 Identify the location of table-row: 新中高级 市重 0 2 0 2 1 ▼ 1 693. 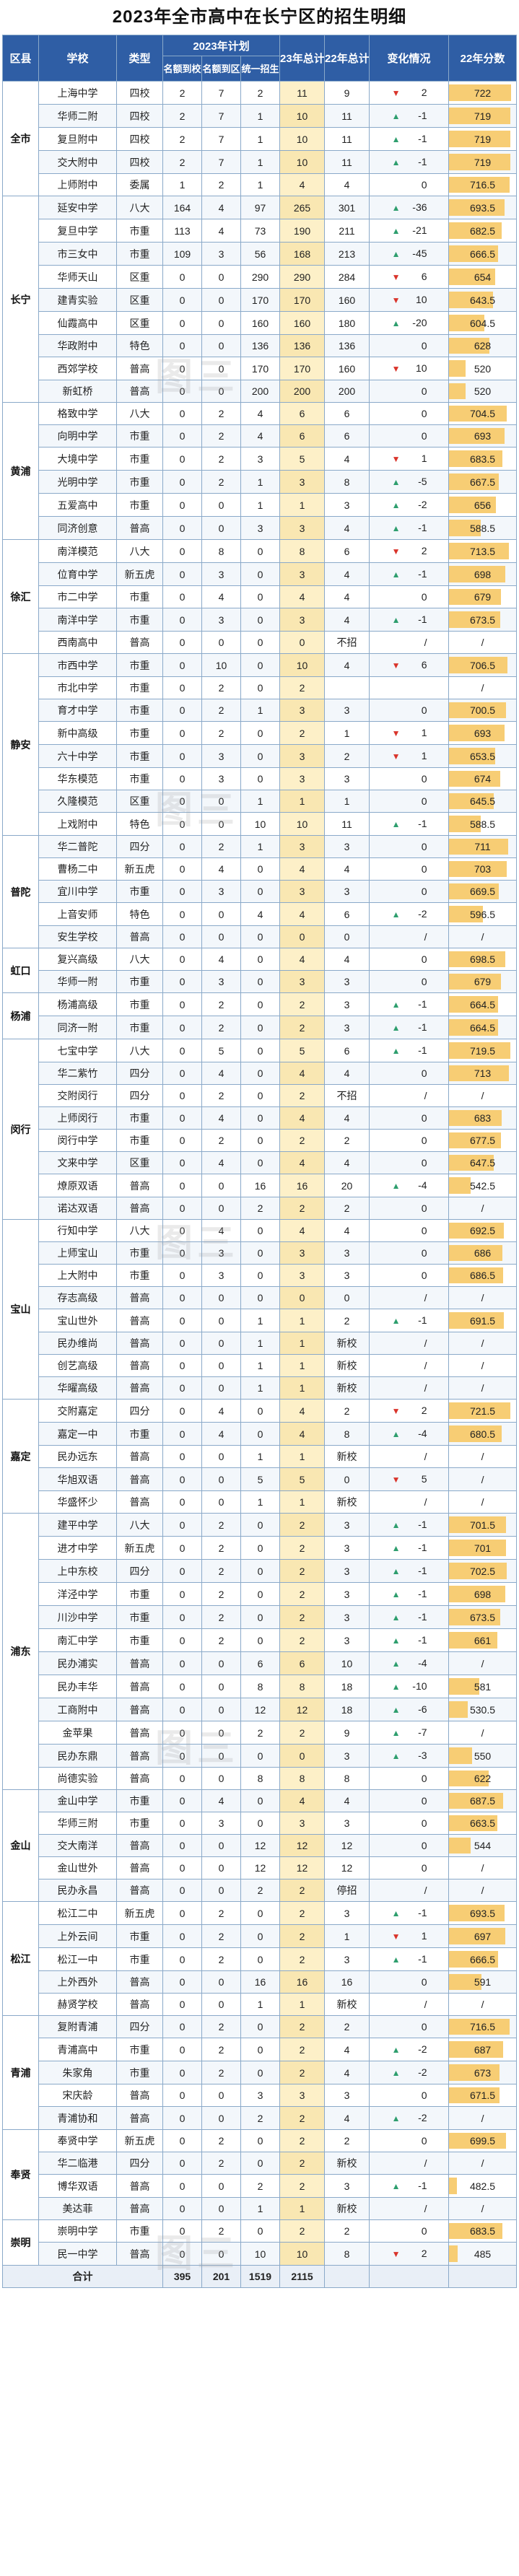
(260, 733).